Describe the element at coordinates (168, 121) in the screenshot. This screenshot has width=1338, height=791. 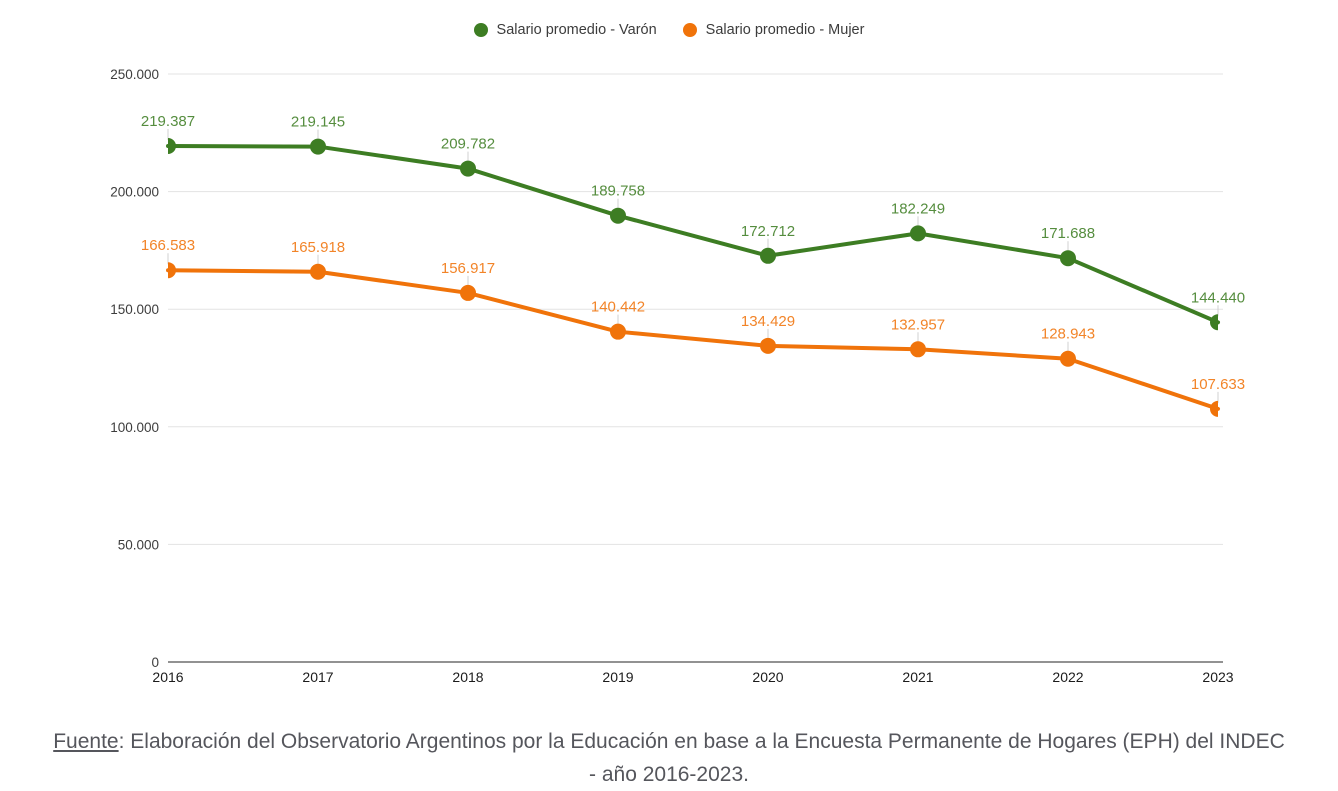
I see `data-label: 219.387` at that location.